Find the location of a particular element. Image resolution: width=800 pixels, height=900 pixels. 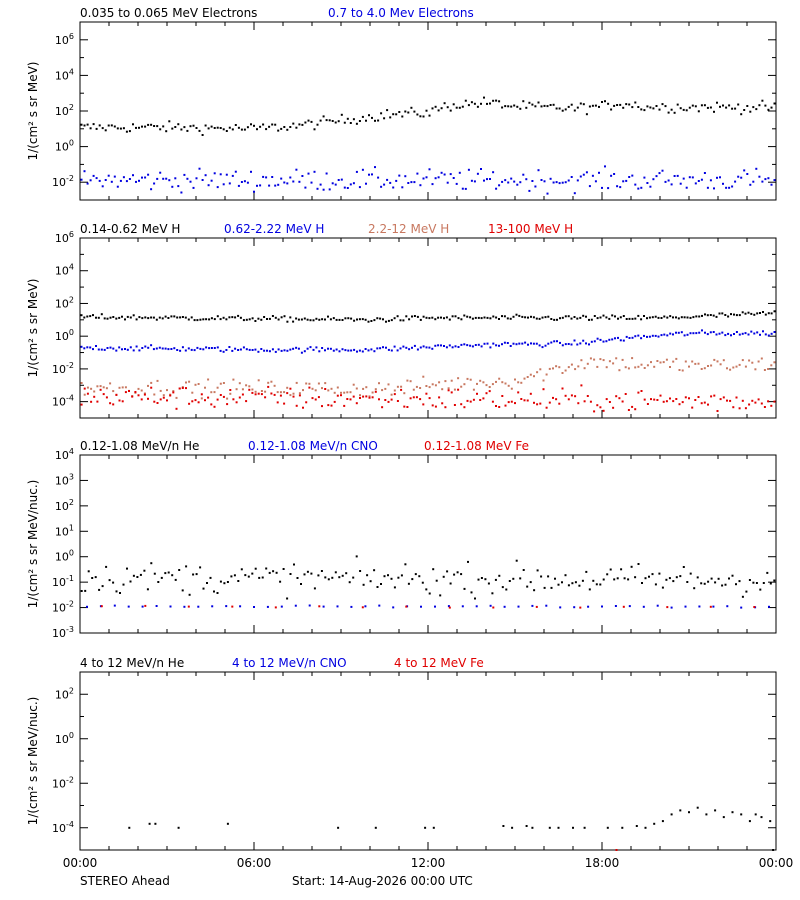

y-axis-label: 1/(cm² s sr MeV/nuc.) is located at coordinates (33, 544).